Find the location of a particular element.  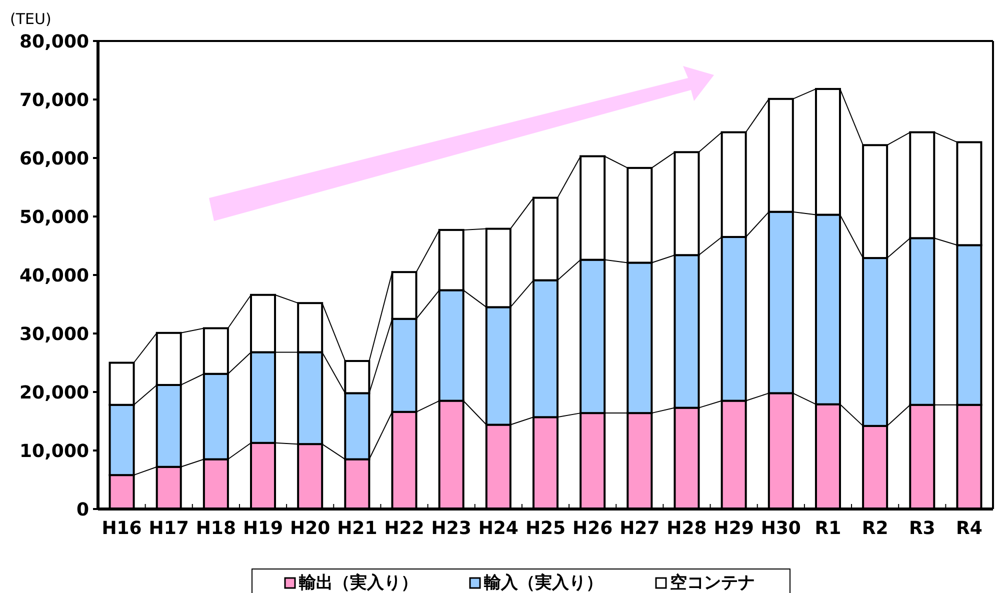

x-tick-label: H25 is located at coordinates (545, 528).